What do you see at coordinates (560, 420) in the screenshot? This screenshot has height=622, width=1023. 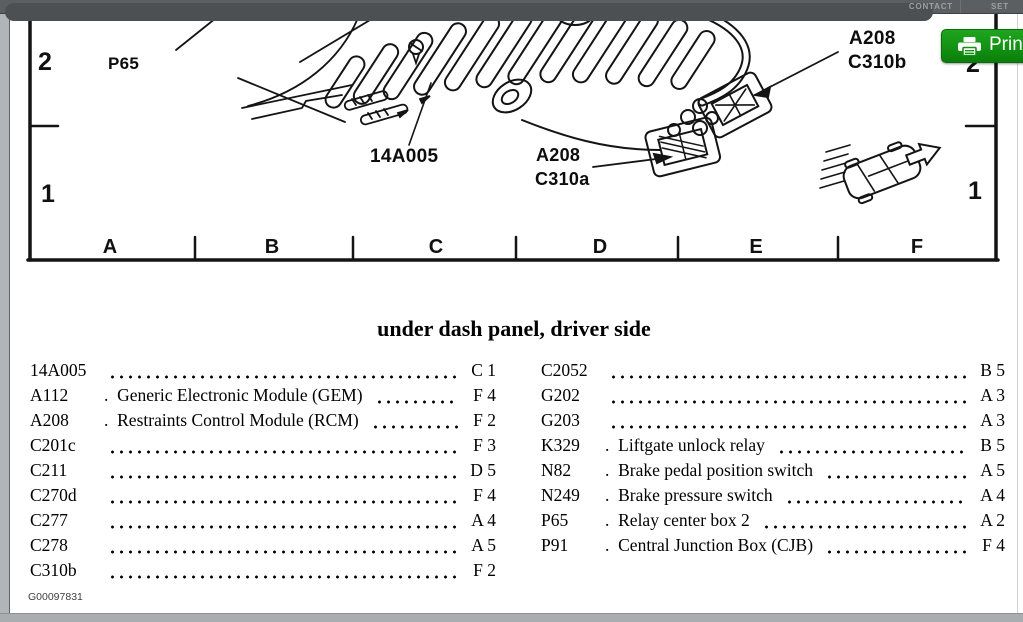 I see `component-id: G203` at bounding box center [560, 420].